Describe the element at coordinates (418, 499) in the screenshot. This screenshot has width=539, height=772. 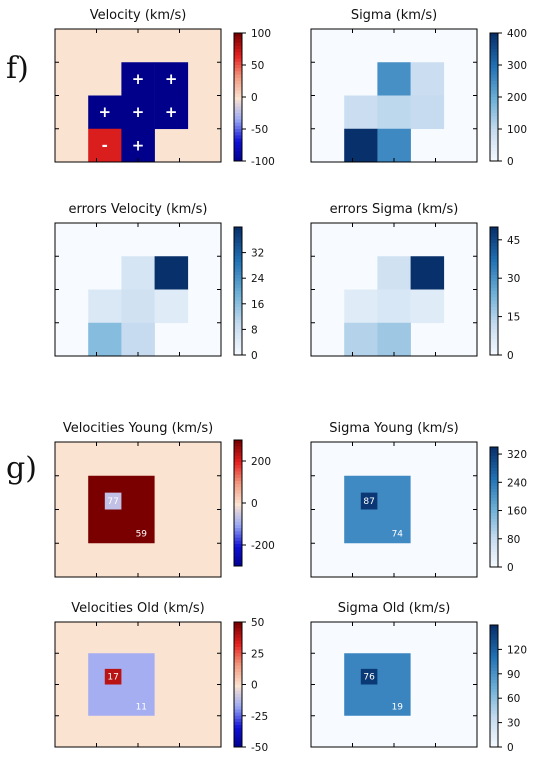
I see `panel-6: Sigma Young (km/s) 74 87 320 240 160 80 0` at that location.